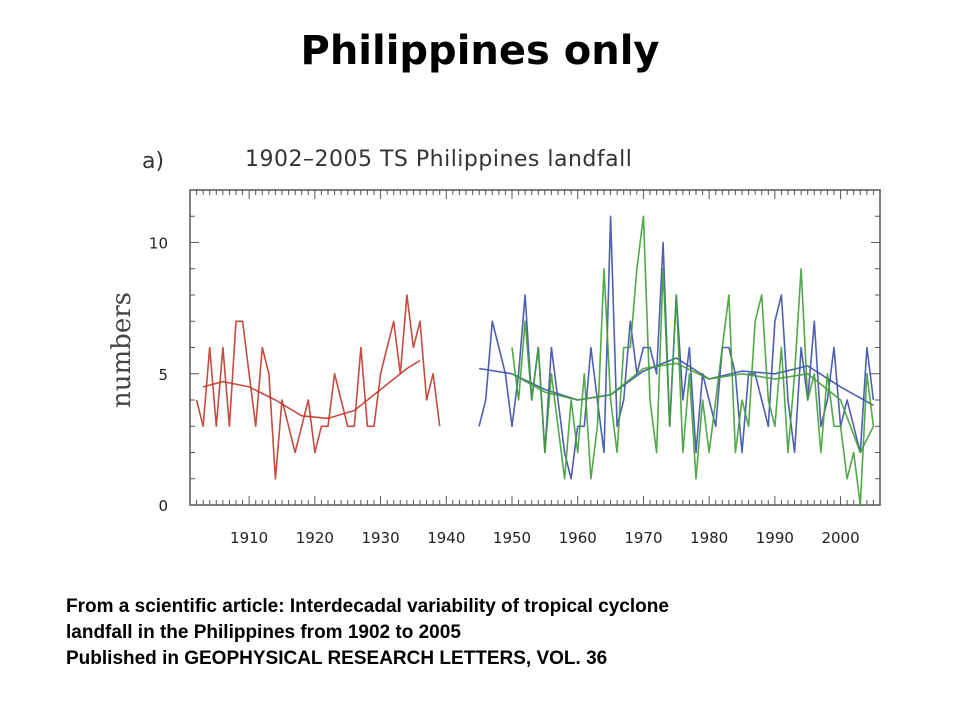  I want to click on chart-title: 1902–2005 TS Philippines landfall, so click(438, 159).